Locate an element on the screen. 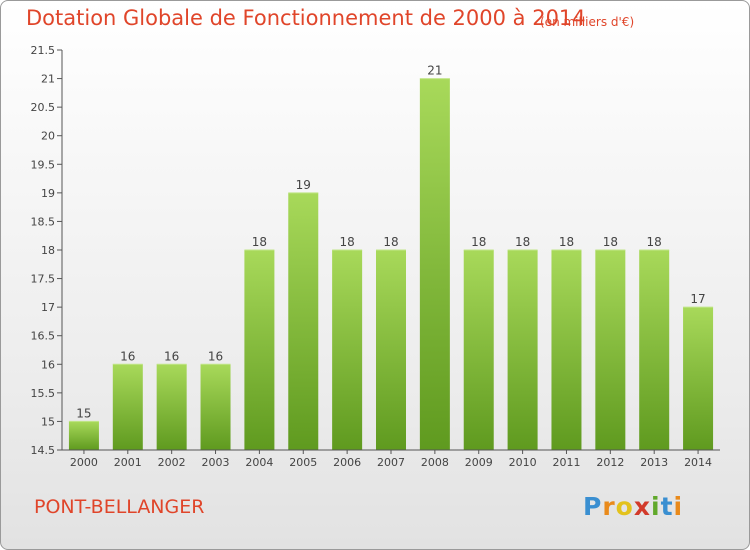 The height and width of the screenshot is (550, 750). y-tick-label: 16 is located at coordinates (48, 364).